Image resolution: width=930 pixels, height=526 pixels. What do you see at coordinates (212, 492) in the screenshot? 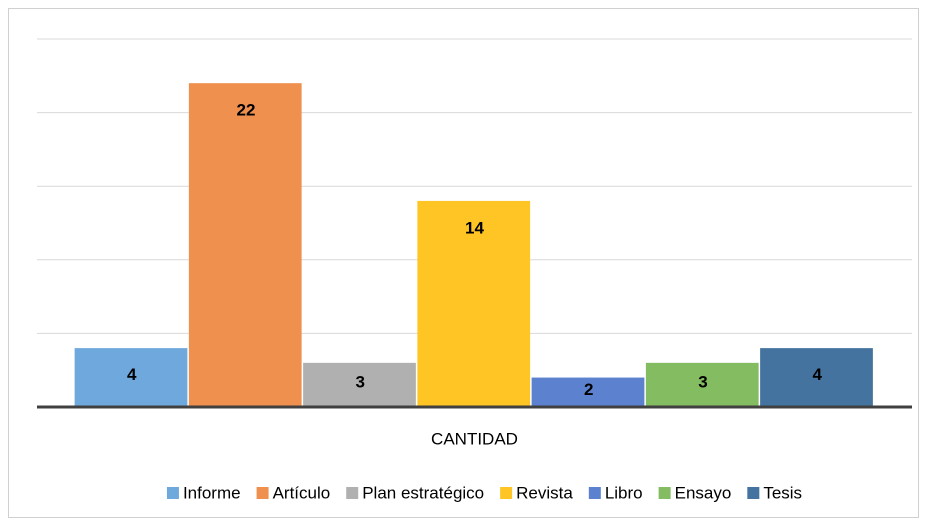
I see `legend-label: Informe` at bounding box center [212, 492].